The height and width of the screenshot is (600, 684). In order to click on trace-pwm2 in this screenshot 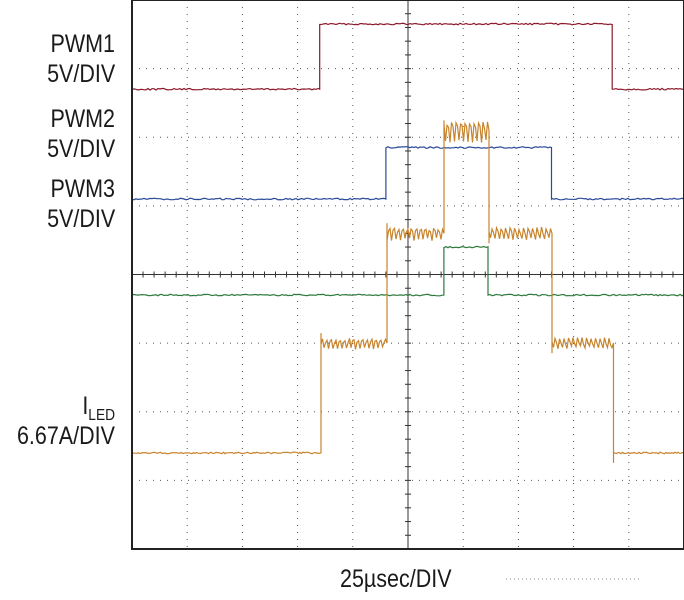, I will do `click(407, 173)`.